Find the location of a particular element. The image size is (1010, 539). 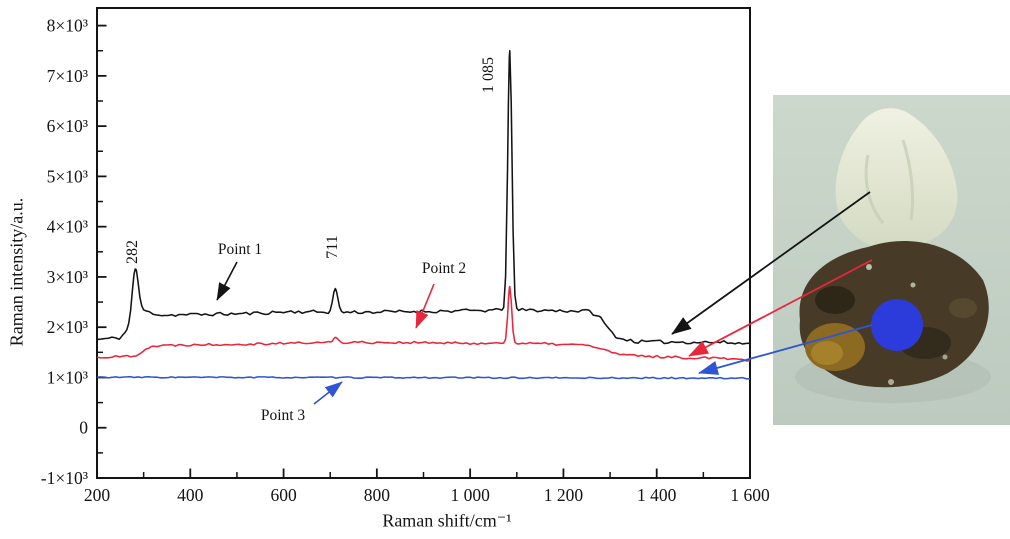

y-tick-label: 7×10³ is located at coordinates (67, 76).